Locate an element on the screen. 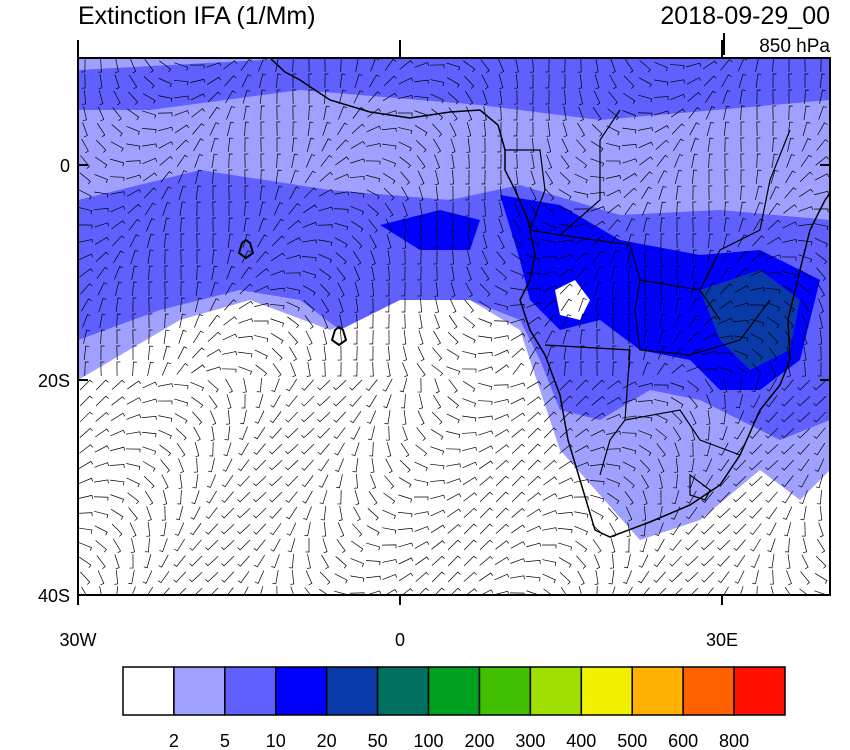 Image resolution: width=850 pixels, height=750 pixels. contour-fill is located at coordinates (454, 89).